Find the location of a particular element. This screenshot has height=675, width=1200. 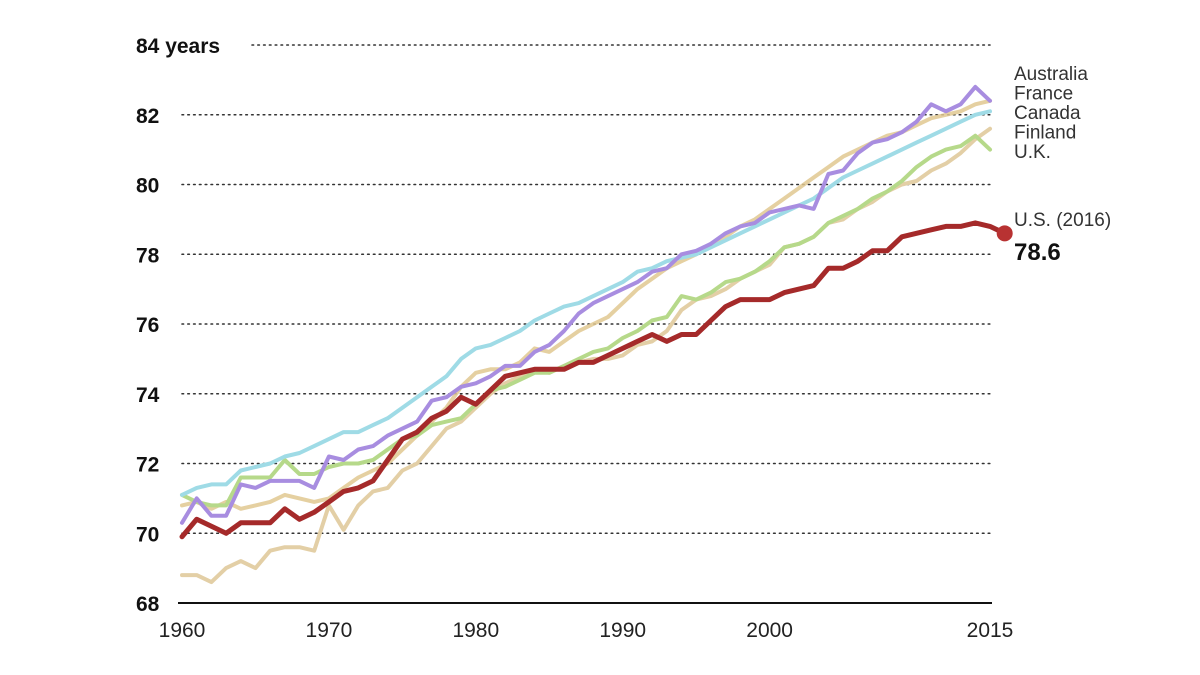

x-tick-label: 1960 is located at coordinates (182, 630).